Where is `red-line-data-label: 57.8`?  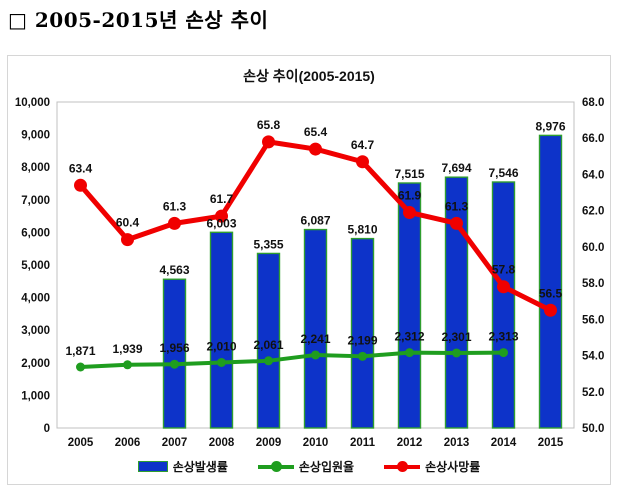 red-line-data-label: 57.8 is located at coordinates (504, 270).